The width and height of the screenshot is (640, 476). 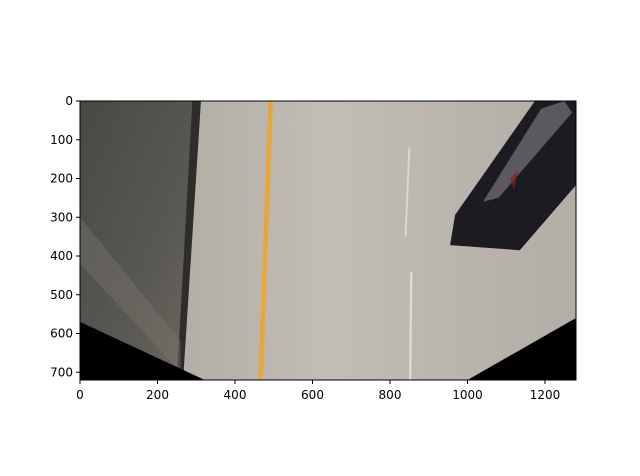 What do you see at coordinates (61, 334) in the screenshot?
I see `y-tick-label: 600` at bounding box center [61, 334].